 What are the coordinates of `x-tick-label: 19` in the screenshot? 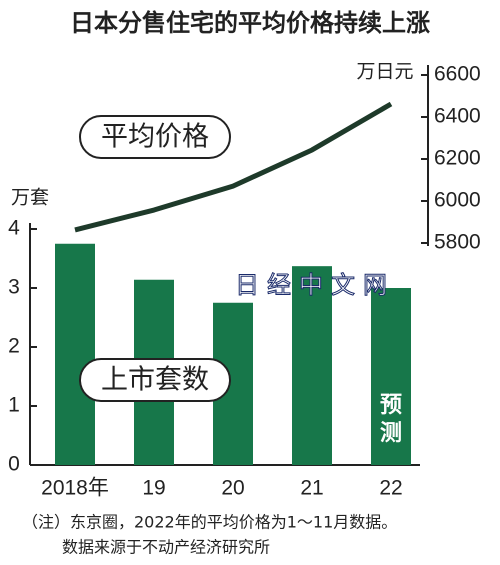 It's located at (153, 488).